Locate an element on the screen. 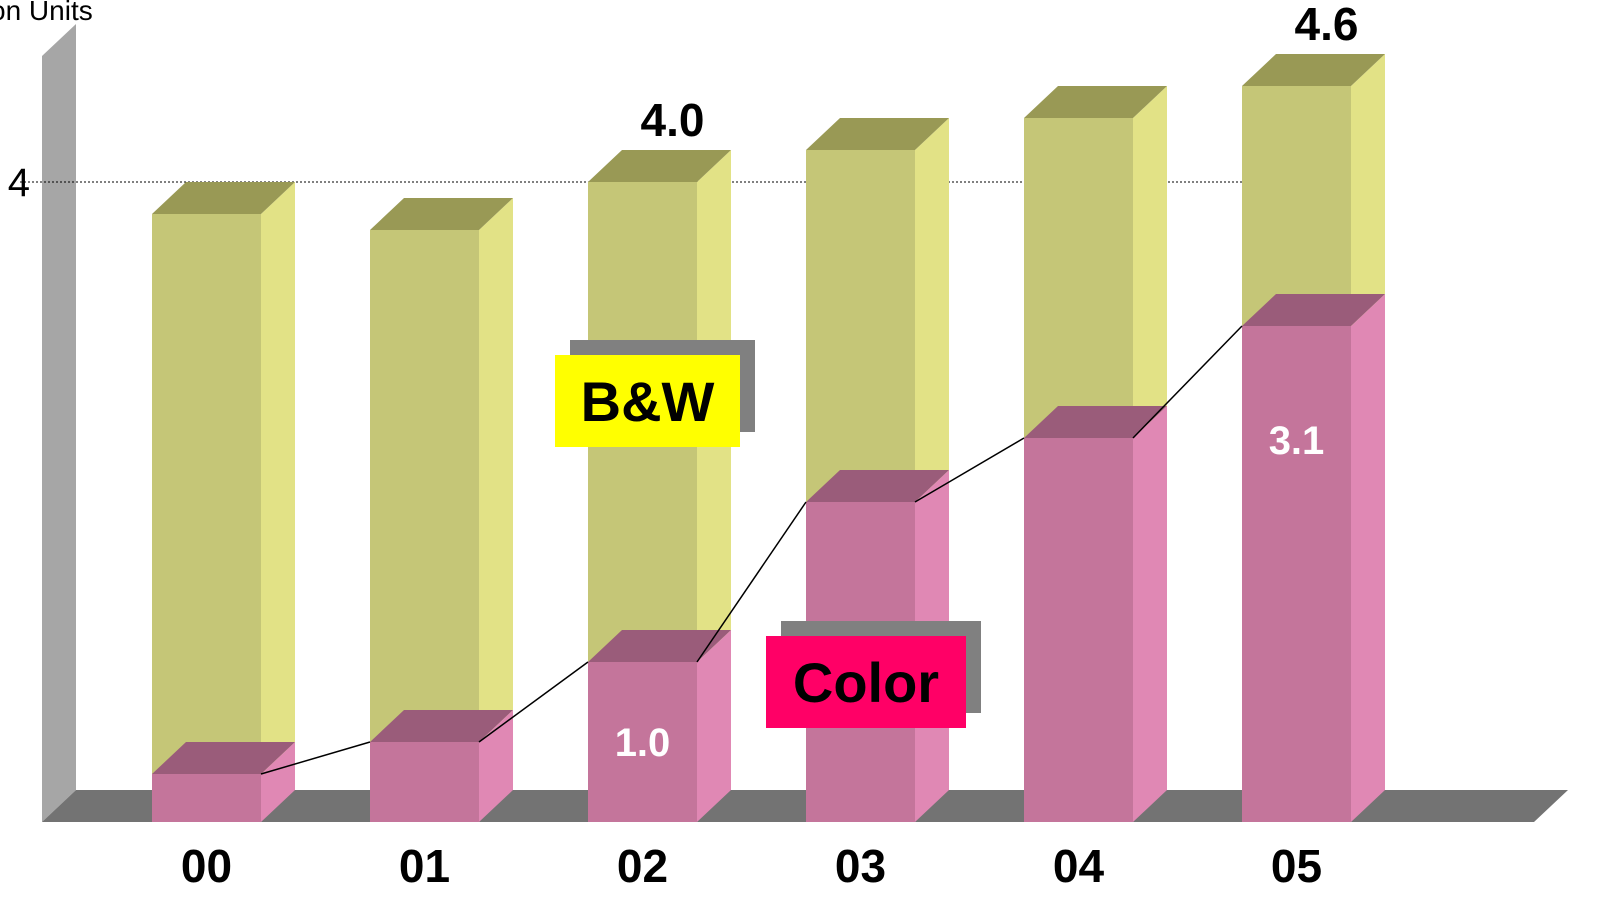  x-tick-label: 04 is located at coordinates (1079, 866).